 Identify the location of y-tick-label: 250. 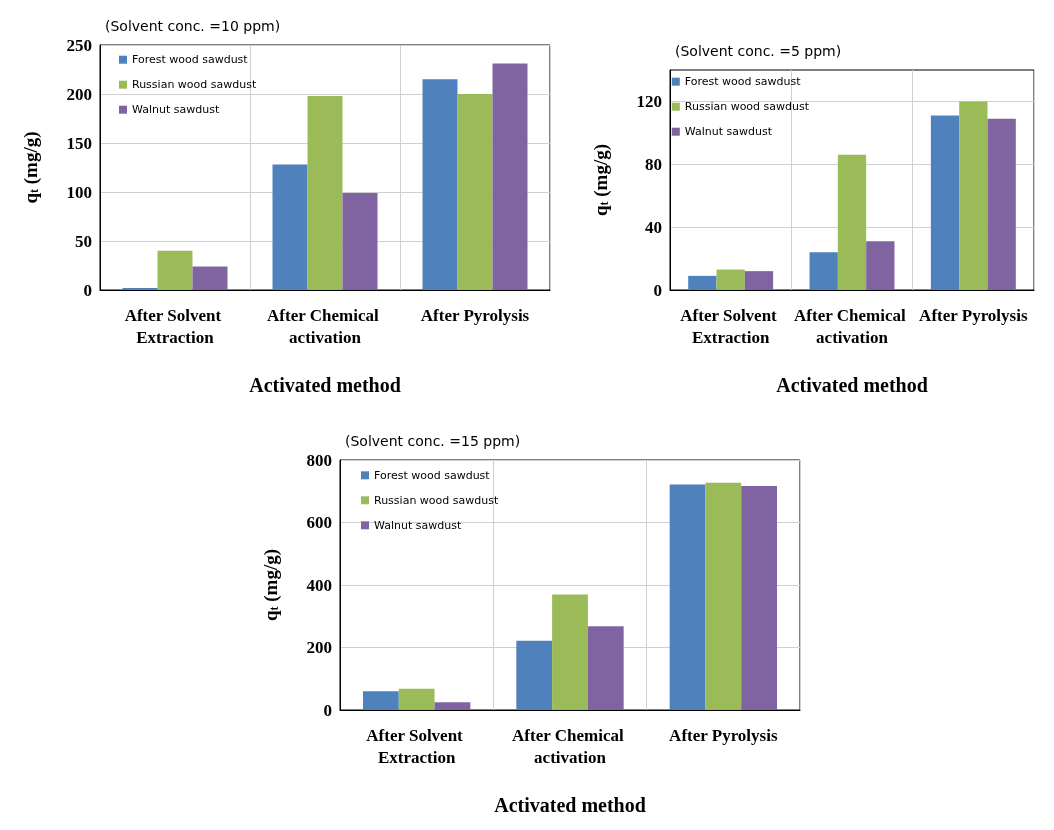
(79, 45).